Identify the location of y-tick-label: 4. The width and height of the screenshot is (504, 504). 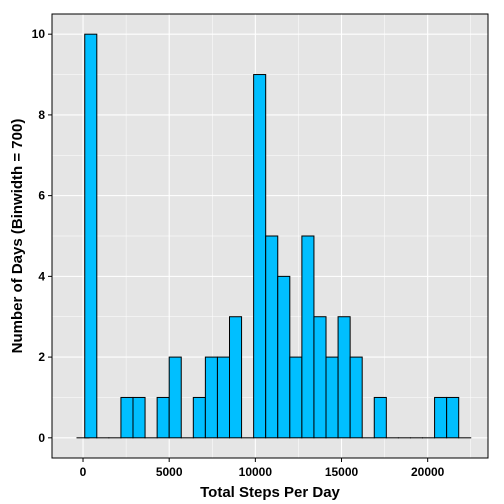
(41, 276).